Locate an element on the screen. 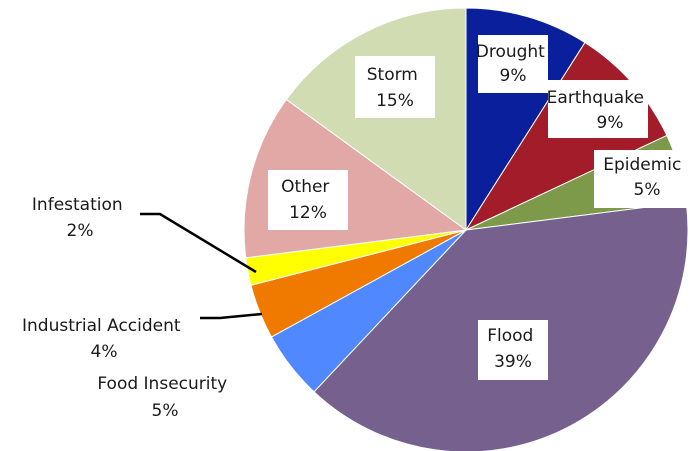  label-box-storm is located at coordinates (395, 87).